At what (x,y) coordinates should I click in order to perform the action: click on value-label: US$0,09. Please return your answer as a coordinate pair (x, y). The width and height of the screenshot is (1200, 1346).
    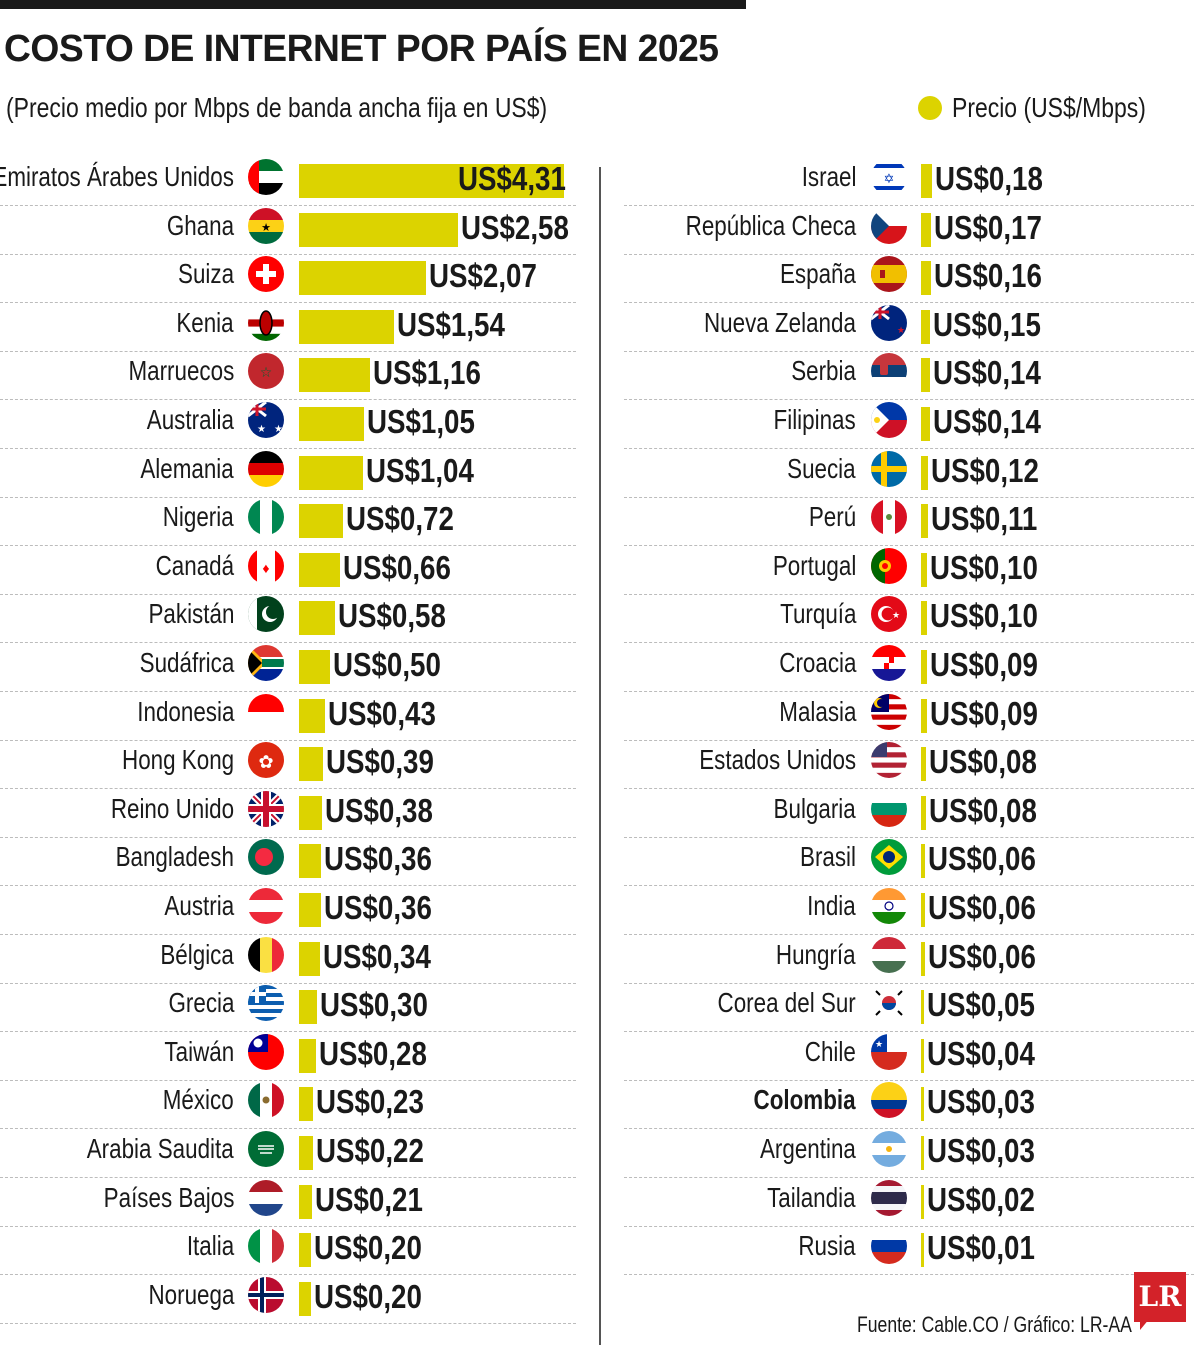
    Looking at the image, I should click on (983, 664).